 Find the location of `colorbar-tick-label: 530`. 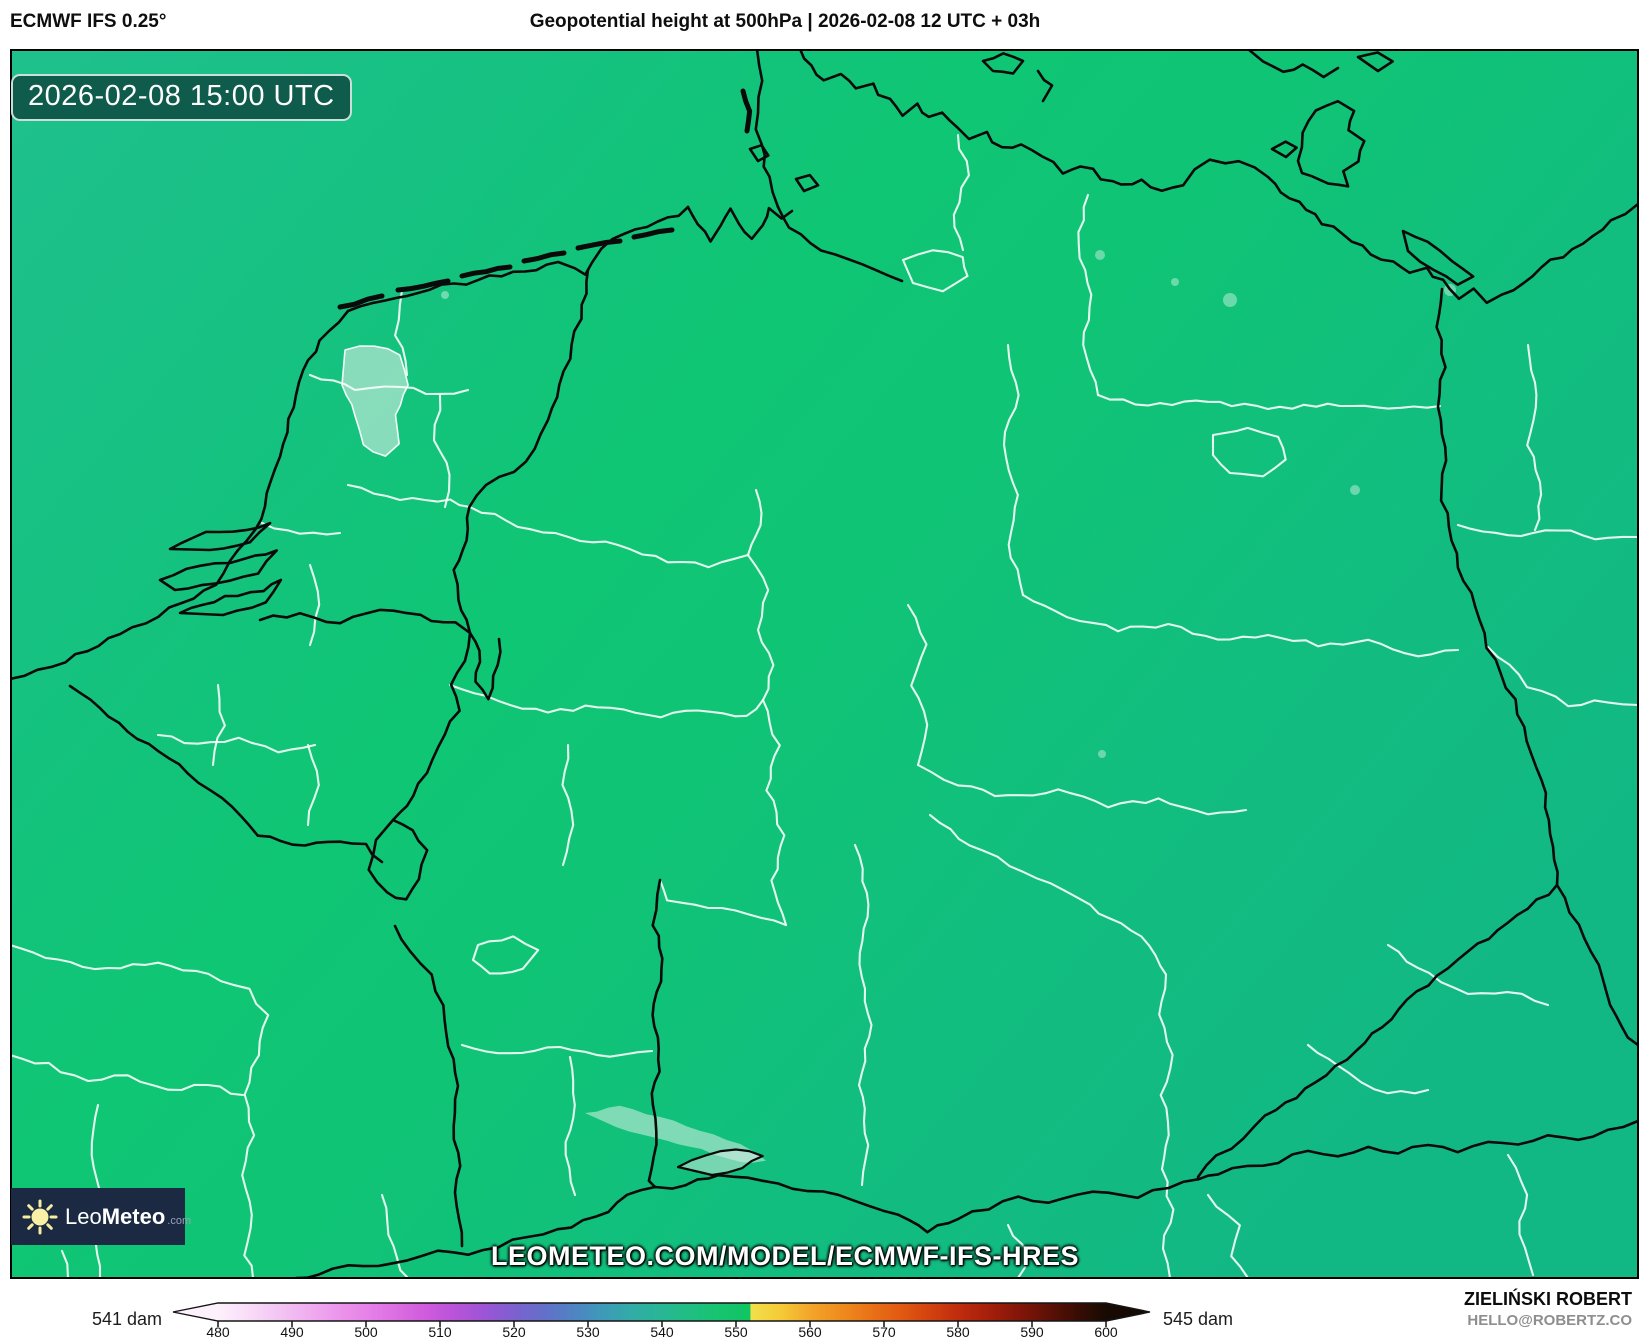

colorbar-tick-label: 530 is located at coordinates (588, 1331).